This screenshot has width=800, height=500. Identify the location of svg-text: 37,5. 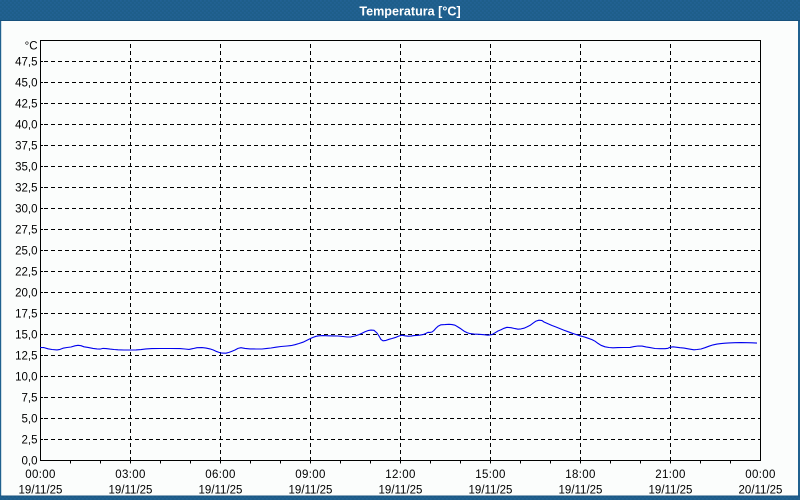
(26, 147).